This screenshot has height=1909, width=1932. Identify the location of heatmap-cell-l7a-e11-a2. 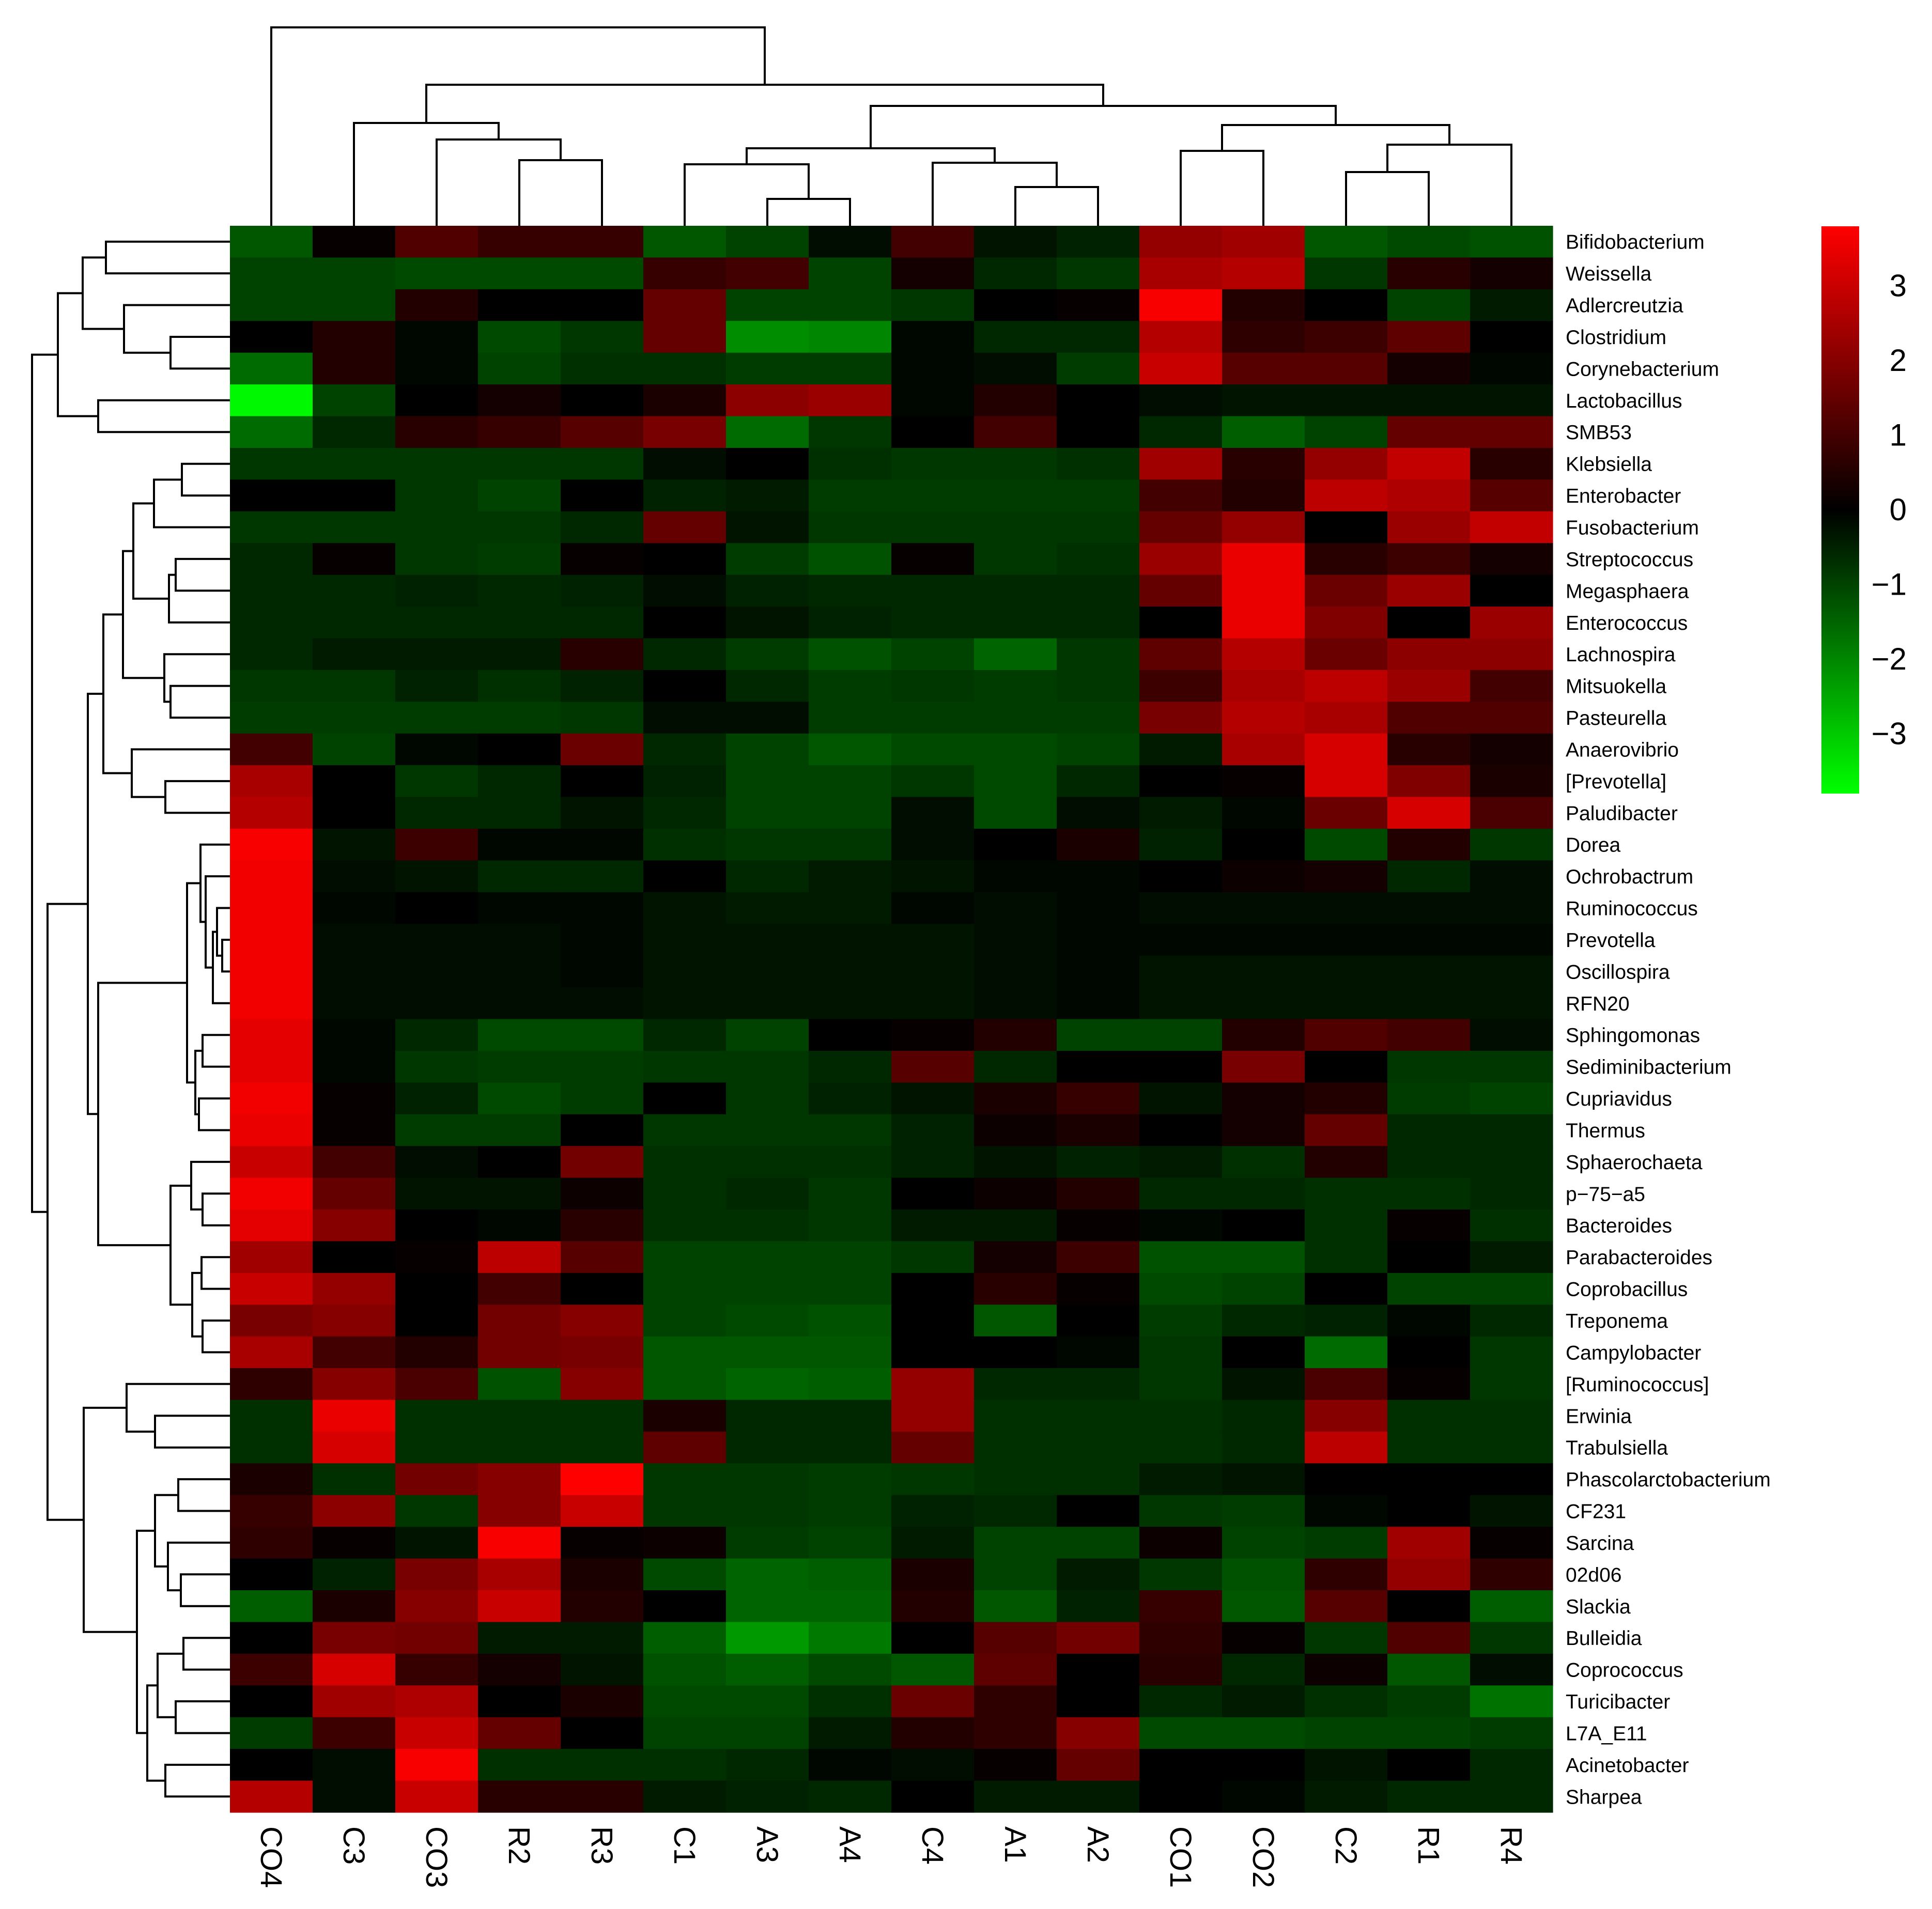
(1098, 1733).